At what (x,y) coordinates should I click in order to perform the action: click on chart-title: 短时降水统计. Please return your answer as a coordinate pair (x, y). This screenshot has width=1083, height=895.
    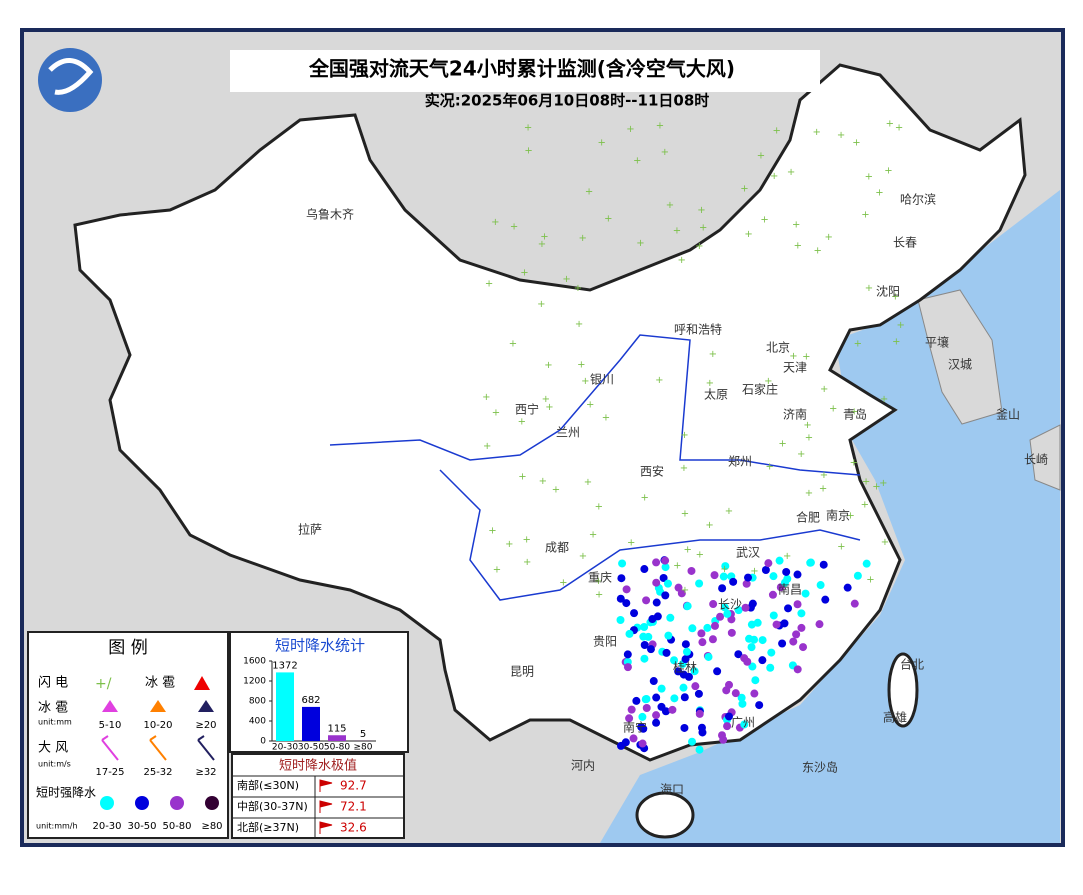
    Looking at the image, I should click on (320, 646).